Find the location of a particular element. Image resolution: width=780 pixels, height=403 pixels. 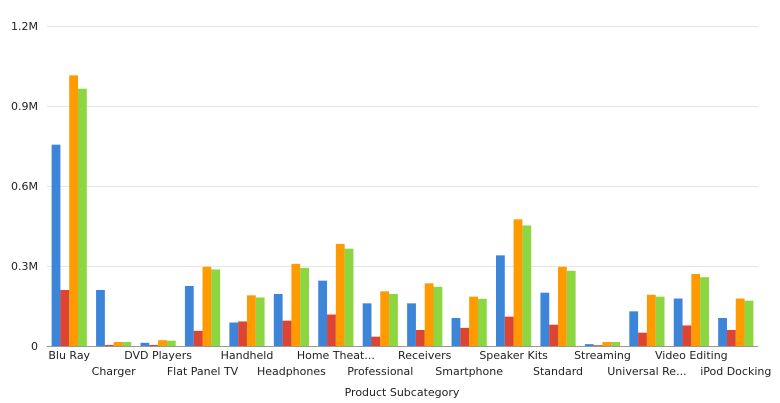

x-axis-title: Product Subcategory is located at coordinates (402, 392).